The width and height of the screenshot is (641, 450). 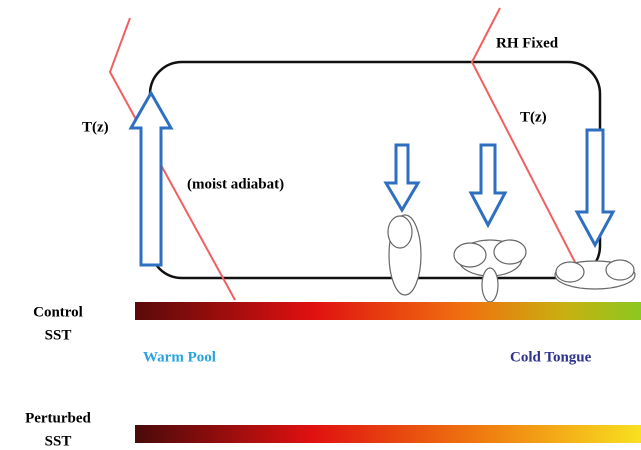 I want to click on region-label: Warm Pool, so click(x=179, y=357).